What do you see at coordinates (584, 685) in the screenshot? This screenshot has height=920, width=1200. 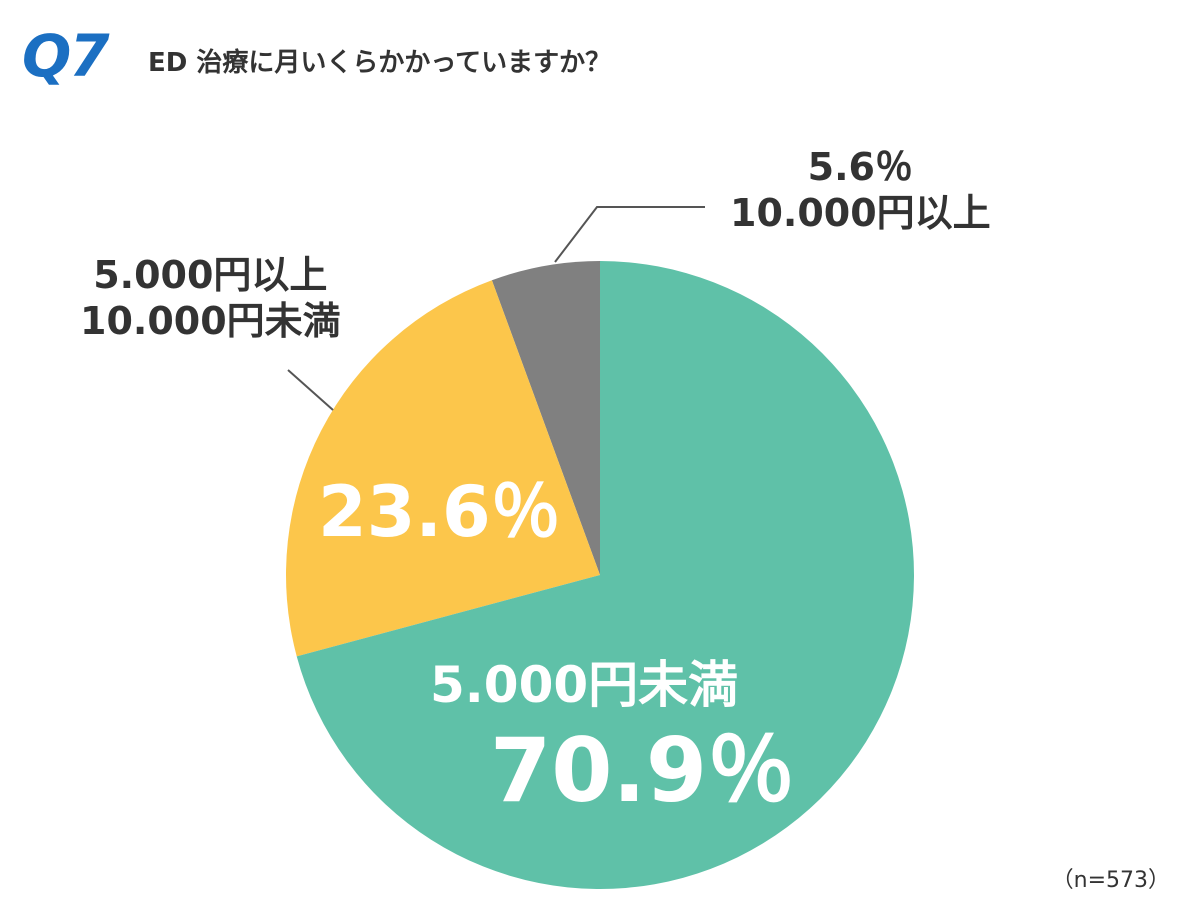 I see `slice-label-green: 5.000円未満` at bounding box center [584, 685].